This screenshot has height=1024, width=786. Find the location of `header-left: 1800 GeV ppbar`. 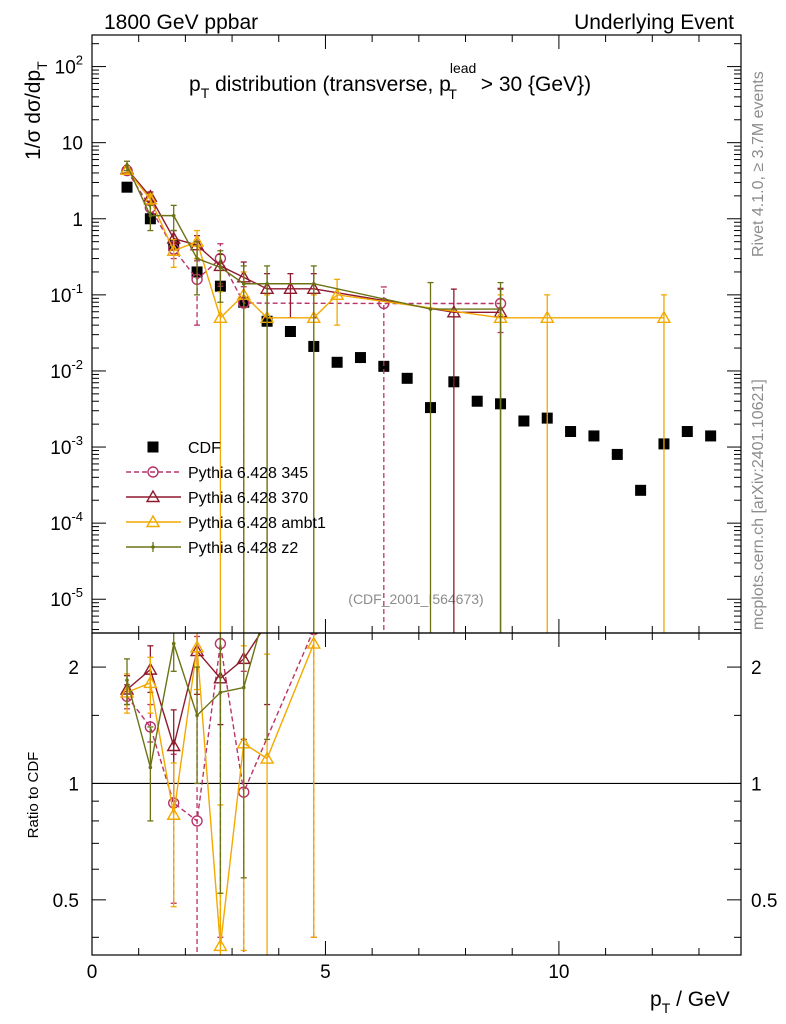

header-left: 1800 GeV ppbar is located at coordinates (181, 22).